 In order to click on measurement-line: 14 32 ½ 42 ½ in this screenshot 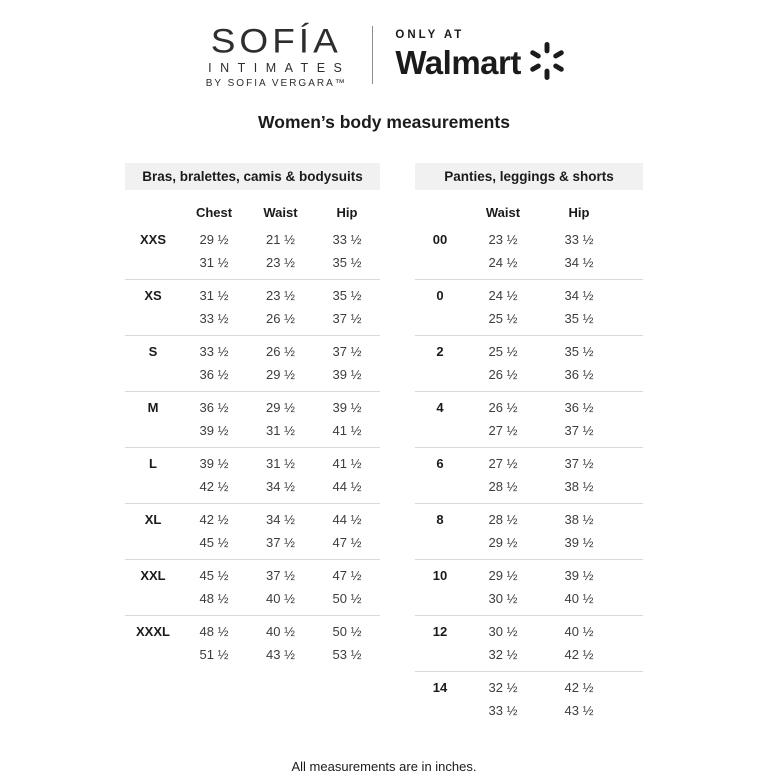, I will do `click(529, 687)`.